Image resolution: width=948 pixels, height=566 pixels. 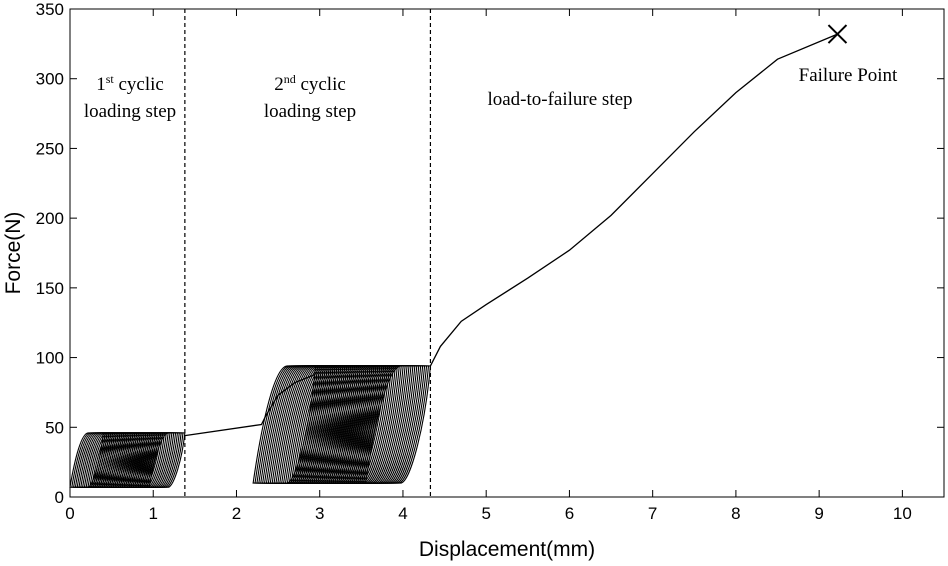 What do you see at coordinates (485, 513) in the screenshot?
I see `x-tick-label: 5` at bounding box center [485, 513].